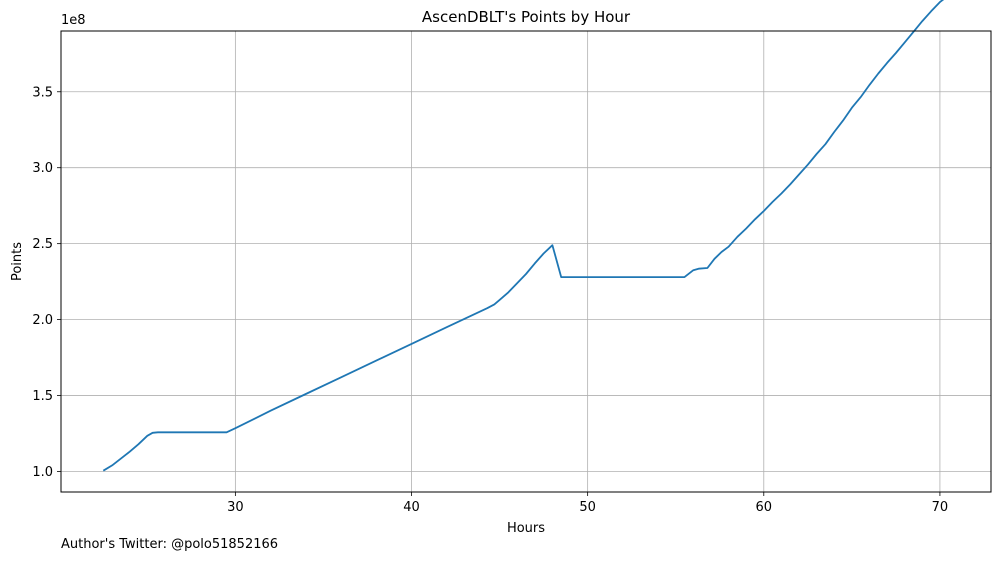  What do you see at coordinates (764, 507) in the screenshot?
I see `x-tick-label: 60` at bounding box center [764, 507].